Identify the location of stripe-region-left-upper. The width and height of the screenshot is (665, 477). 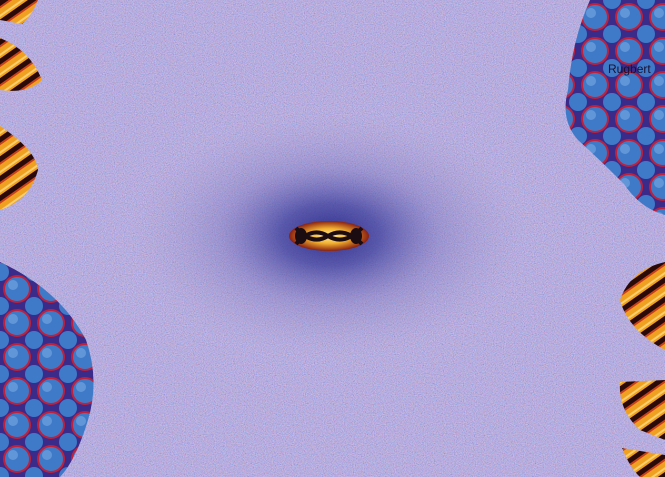
(21, 64).